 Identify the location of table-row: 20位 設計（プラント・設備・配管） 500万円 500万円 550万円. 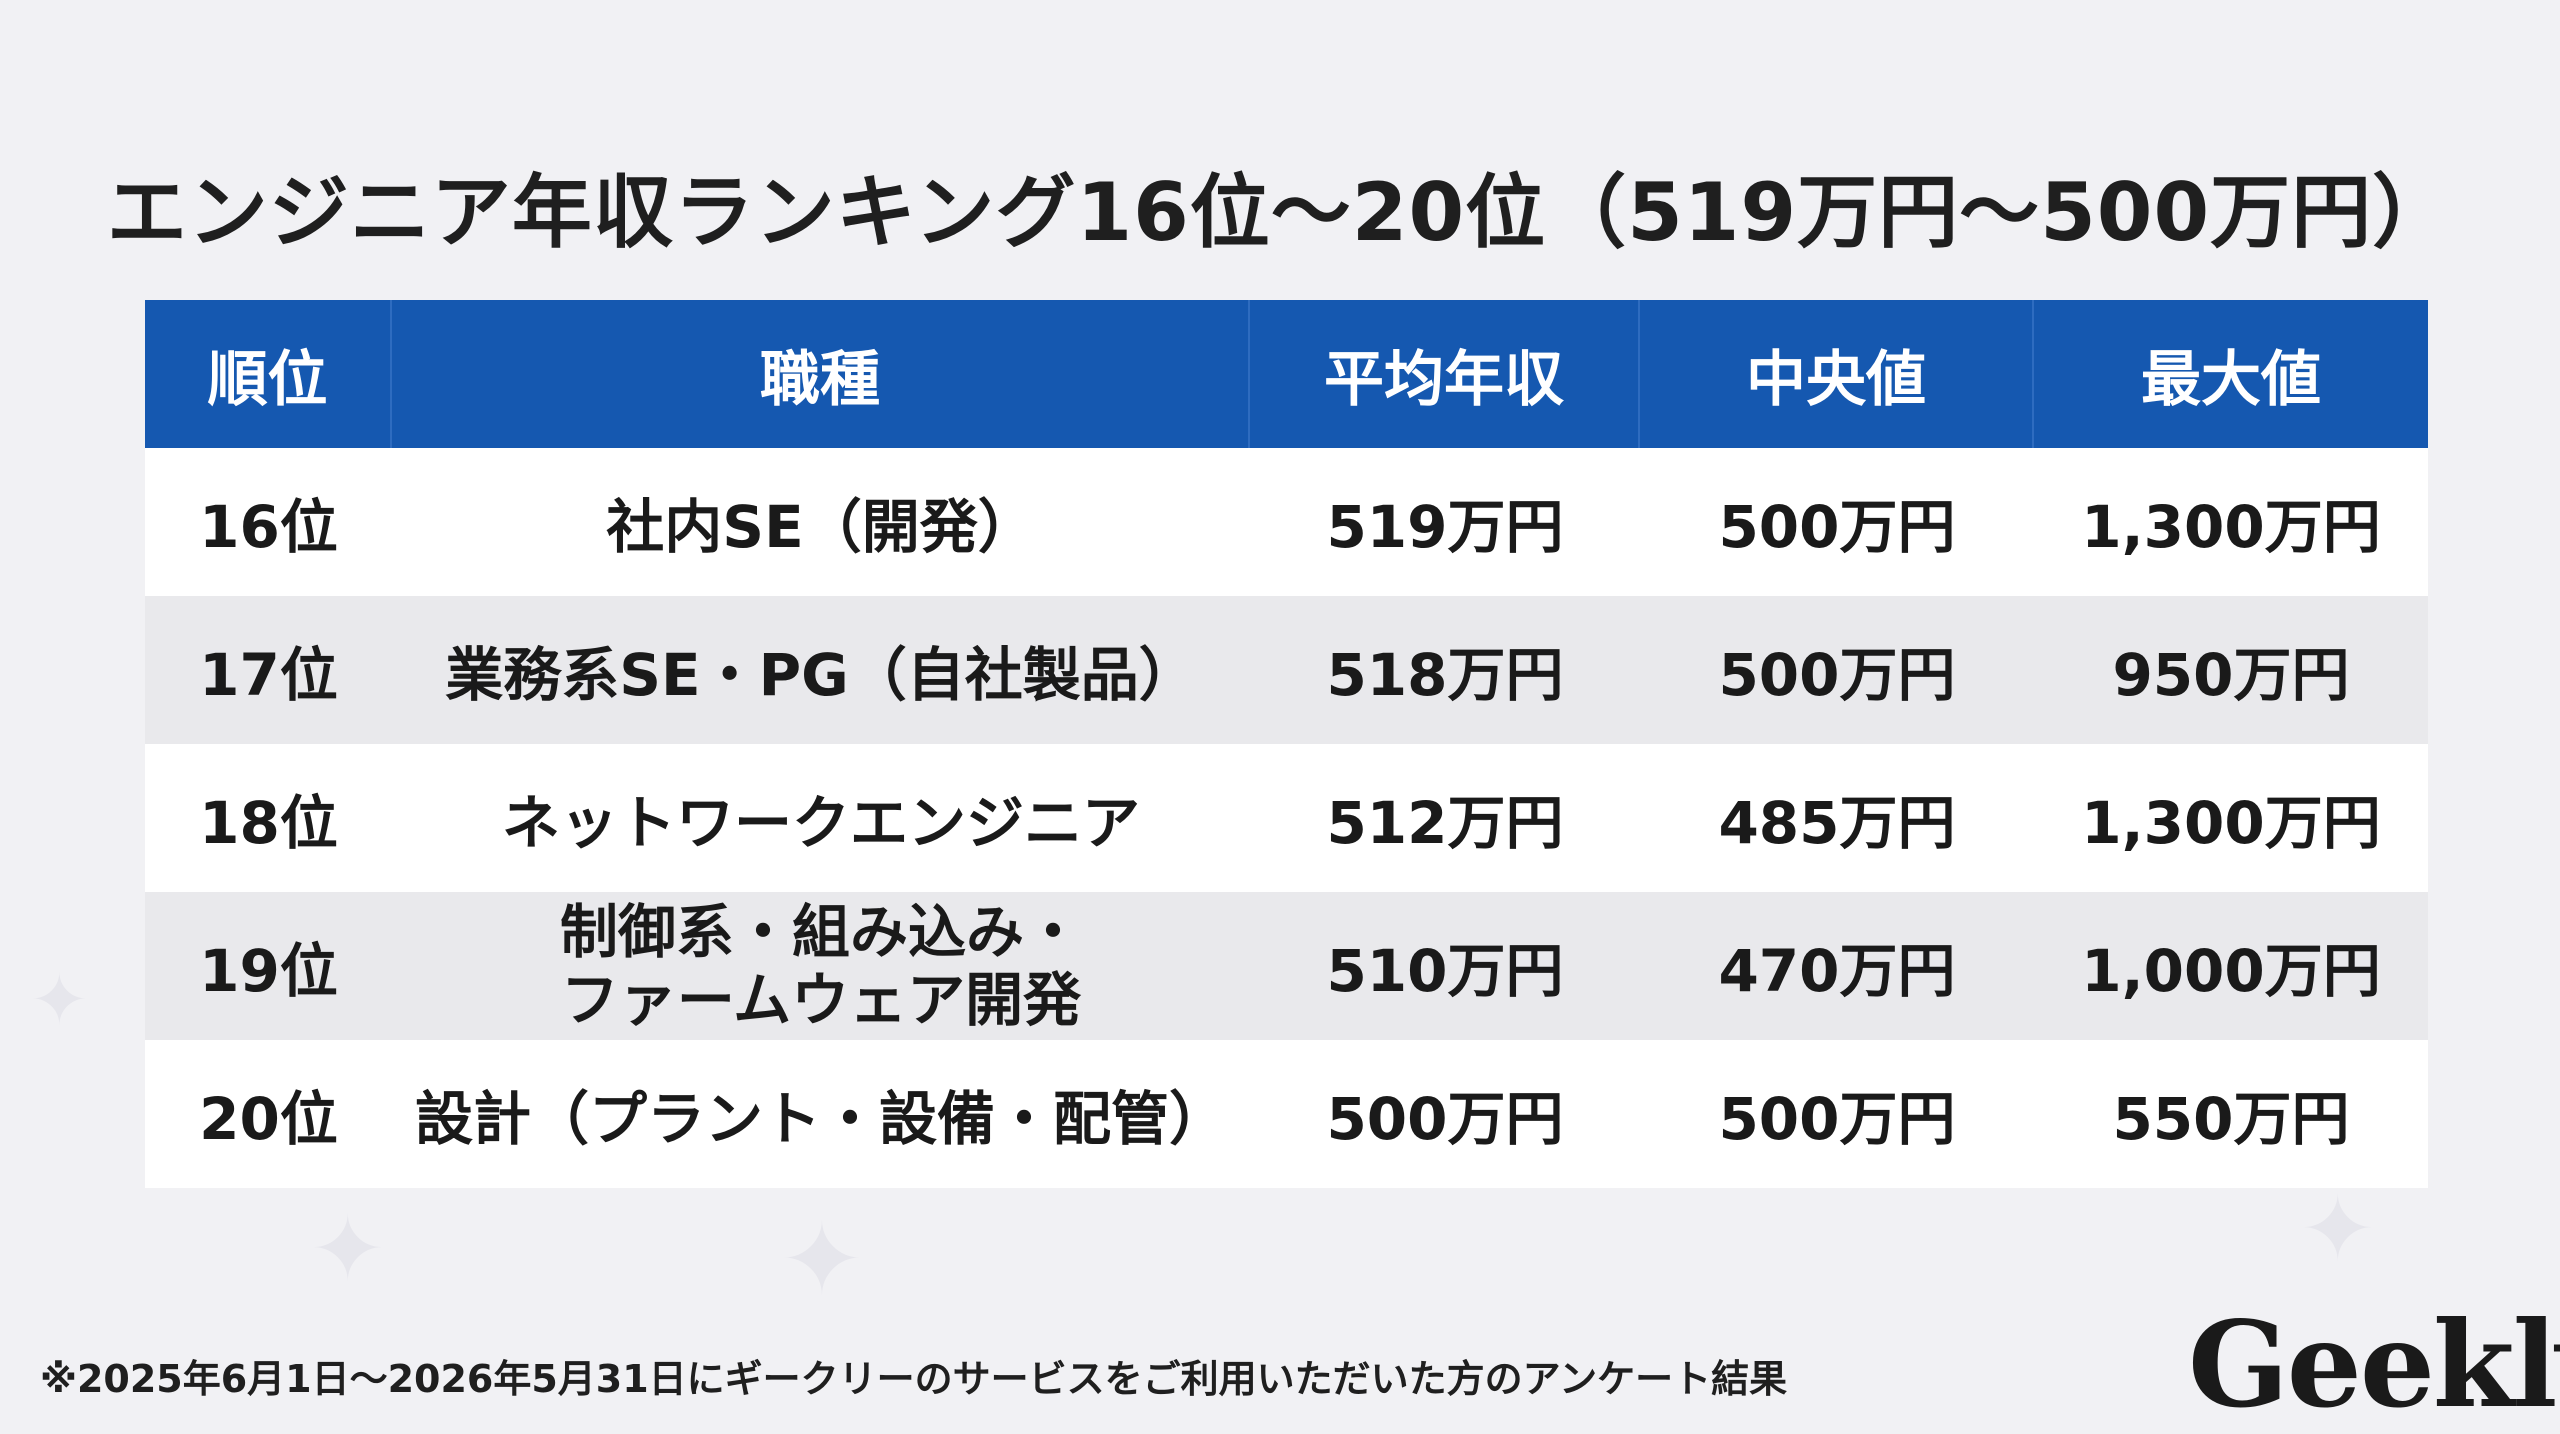
(1286, 1114).